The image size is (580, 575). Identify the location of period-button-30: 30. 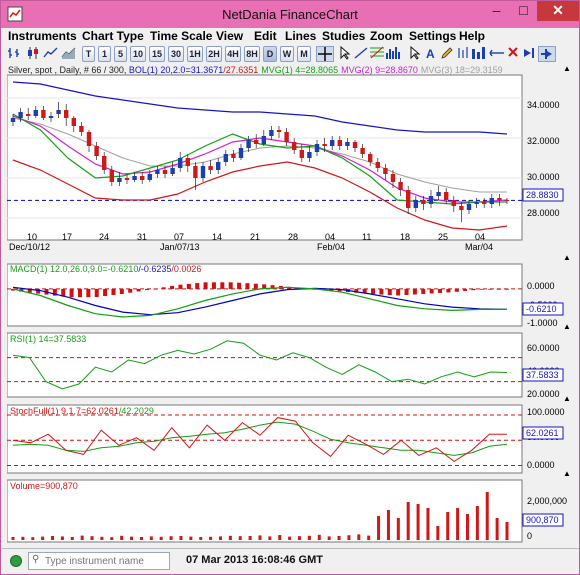
(176, 54).